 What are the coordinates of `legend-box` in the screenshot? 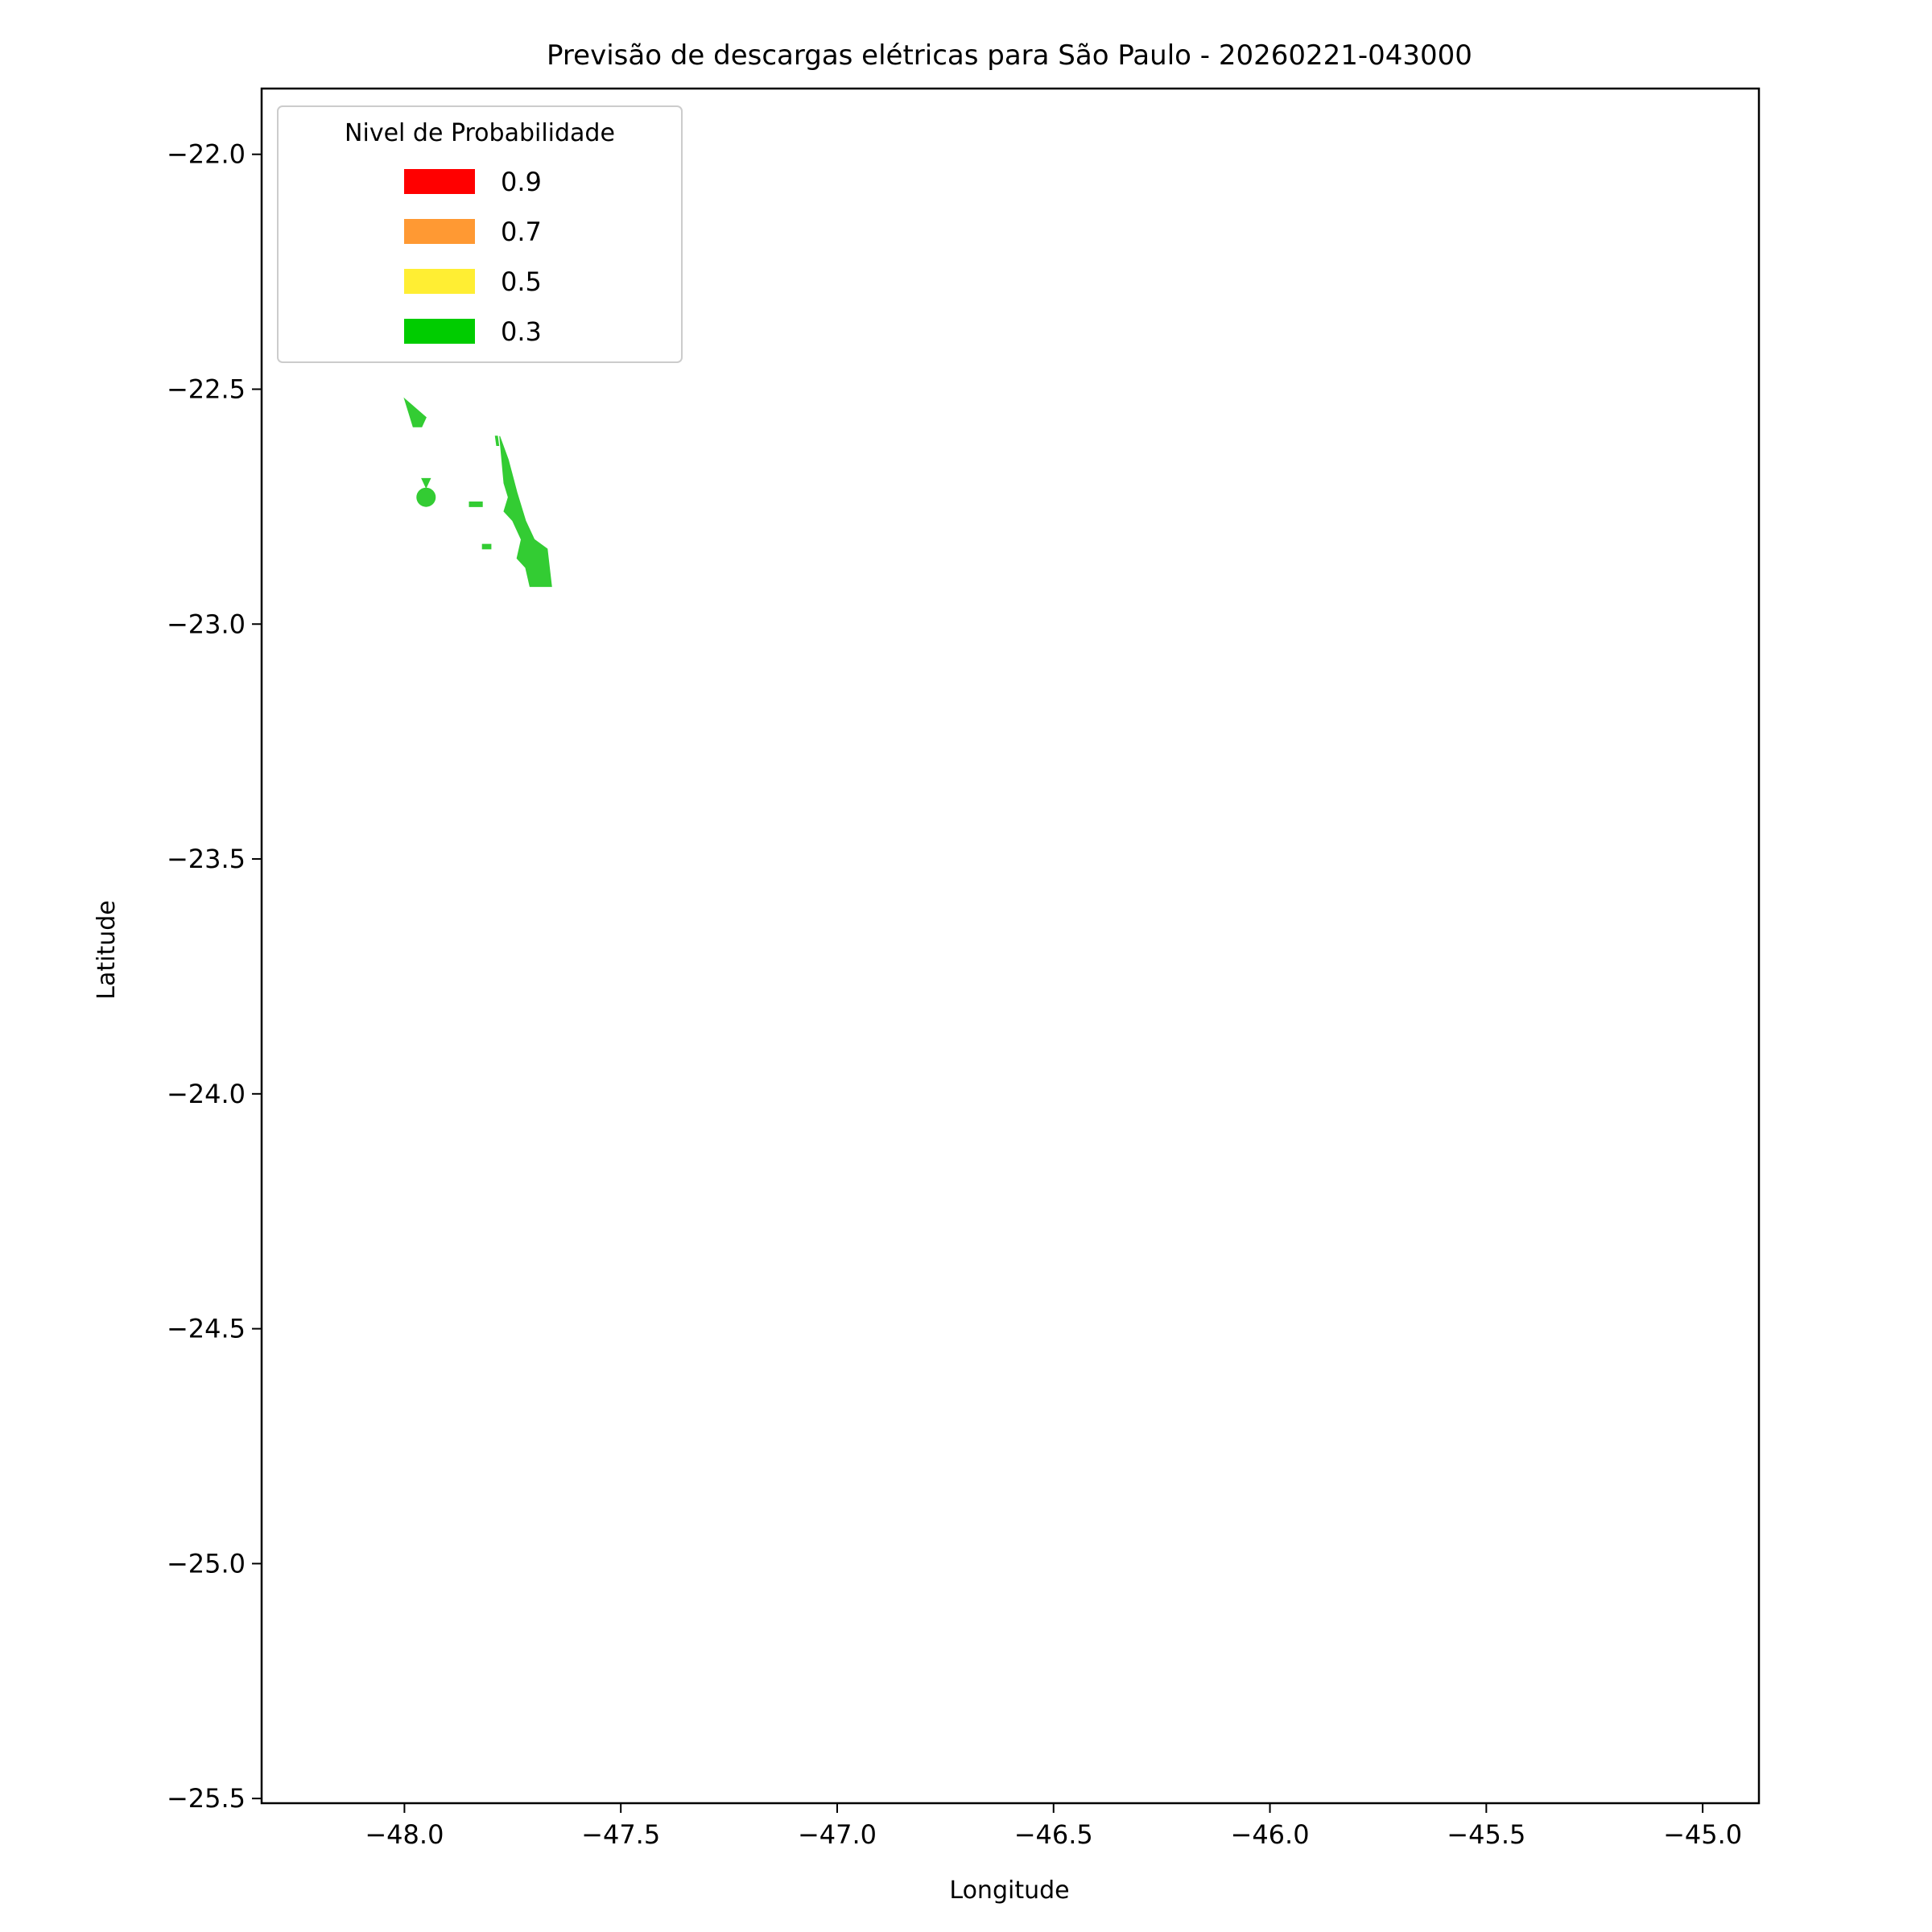 It's located at (480, 234).